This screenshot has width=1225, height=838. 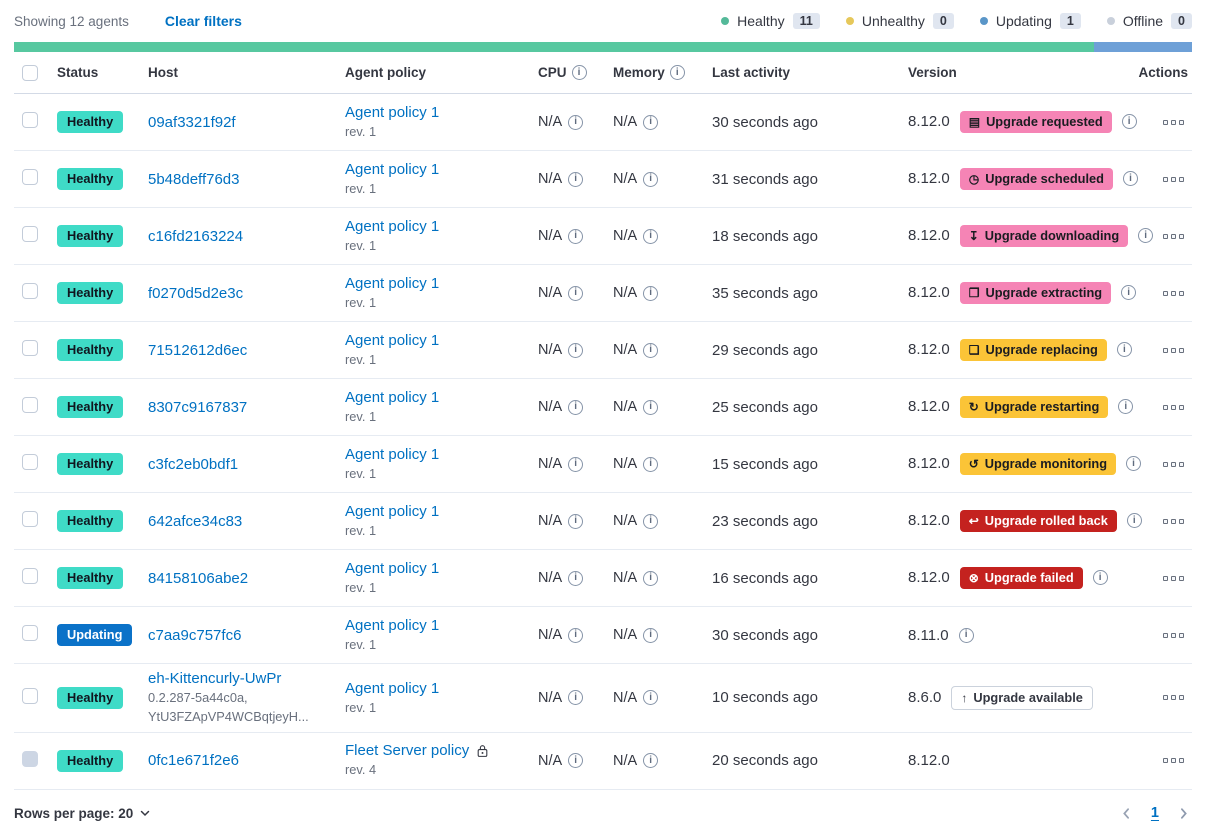 I want to click on cpu-info-icon: i, so click(x=579, y=72).